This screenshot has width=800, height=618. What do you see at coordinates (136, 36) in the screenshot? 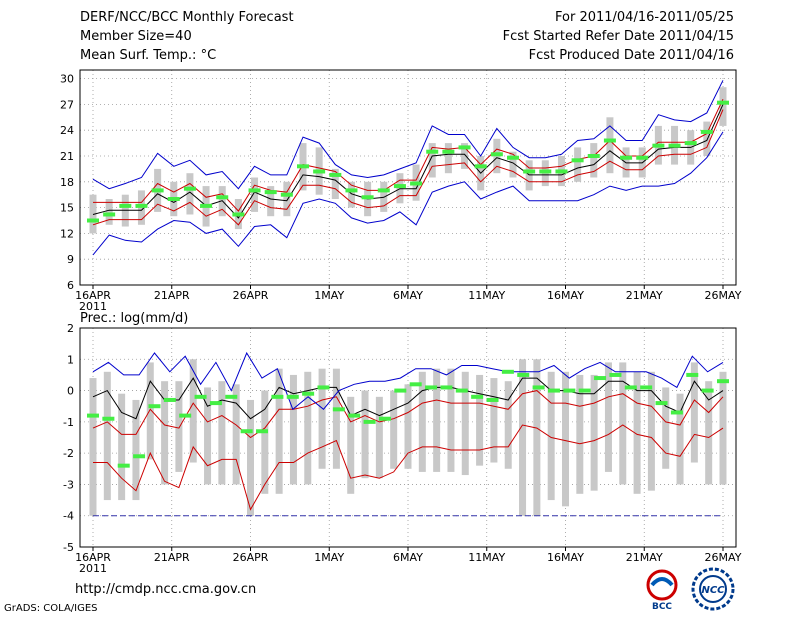
I see `member-size: Member Size=40` at bounding box center [136, 36].